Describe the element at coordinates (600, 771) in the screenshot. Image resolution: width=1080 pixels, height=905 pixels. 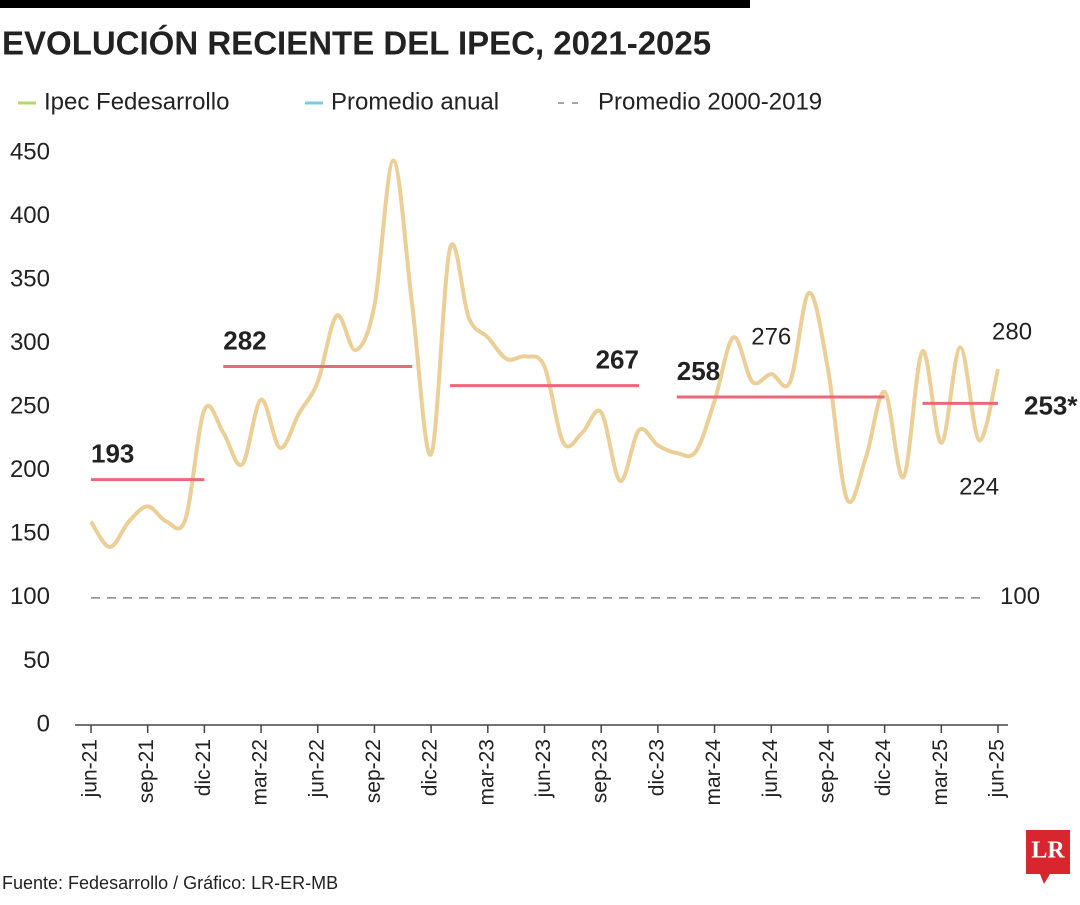
I see `x-tick-label: sep-23` at that location.